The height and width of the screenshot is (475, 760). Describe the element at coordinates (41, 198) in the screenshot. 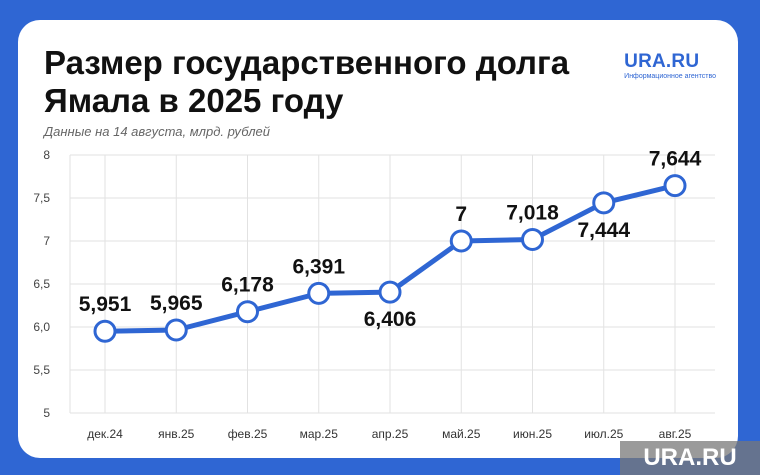

I see `y-tick-label: 7,5` at that location.